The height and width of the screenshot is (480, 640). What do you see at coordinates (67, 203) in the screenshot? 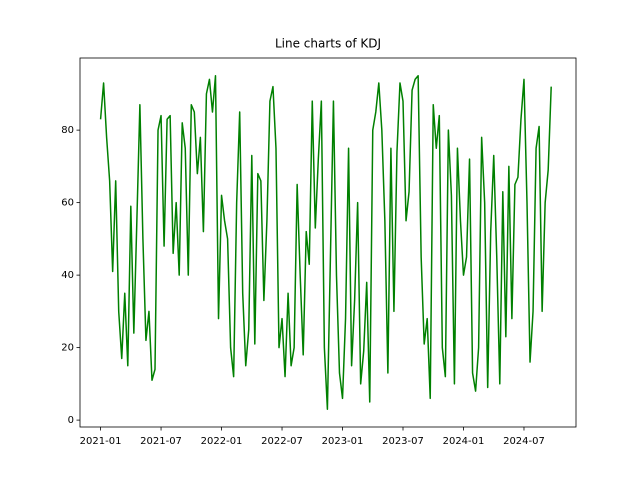
I see `y-tick-label: 60` at bounding box center [67, 203].